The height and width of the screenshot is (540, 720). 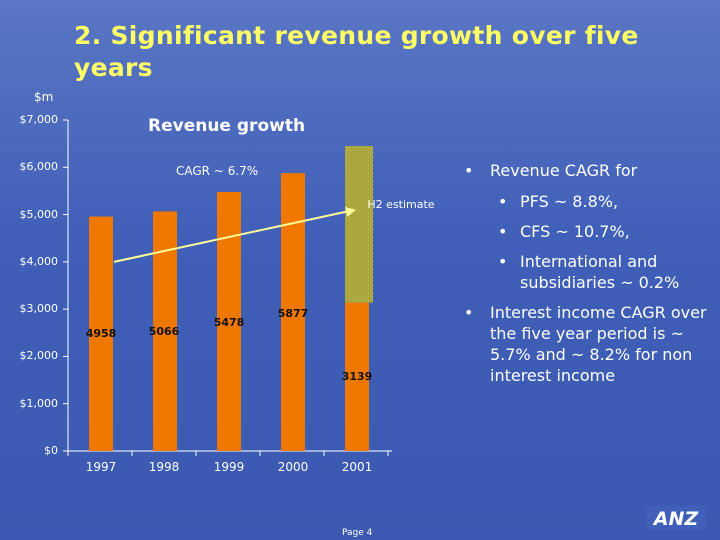 I want to click on anz-logo-text: ANZ, so click(x=676, y=519).